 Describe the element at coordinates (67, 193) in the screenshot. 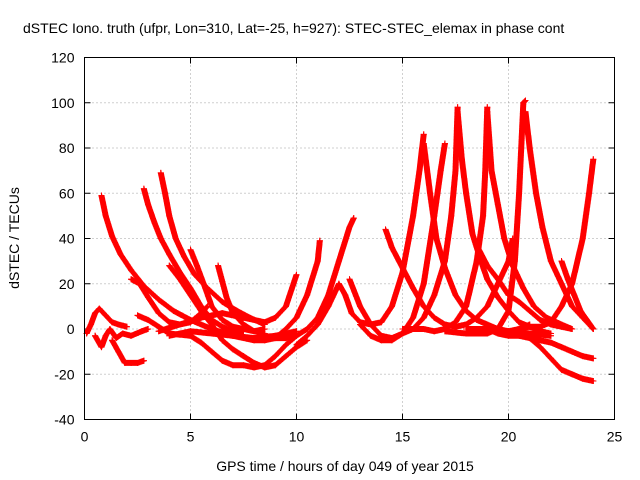

I see `y-tick-label: 60` at that location.